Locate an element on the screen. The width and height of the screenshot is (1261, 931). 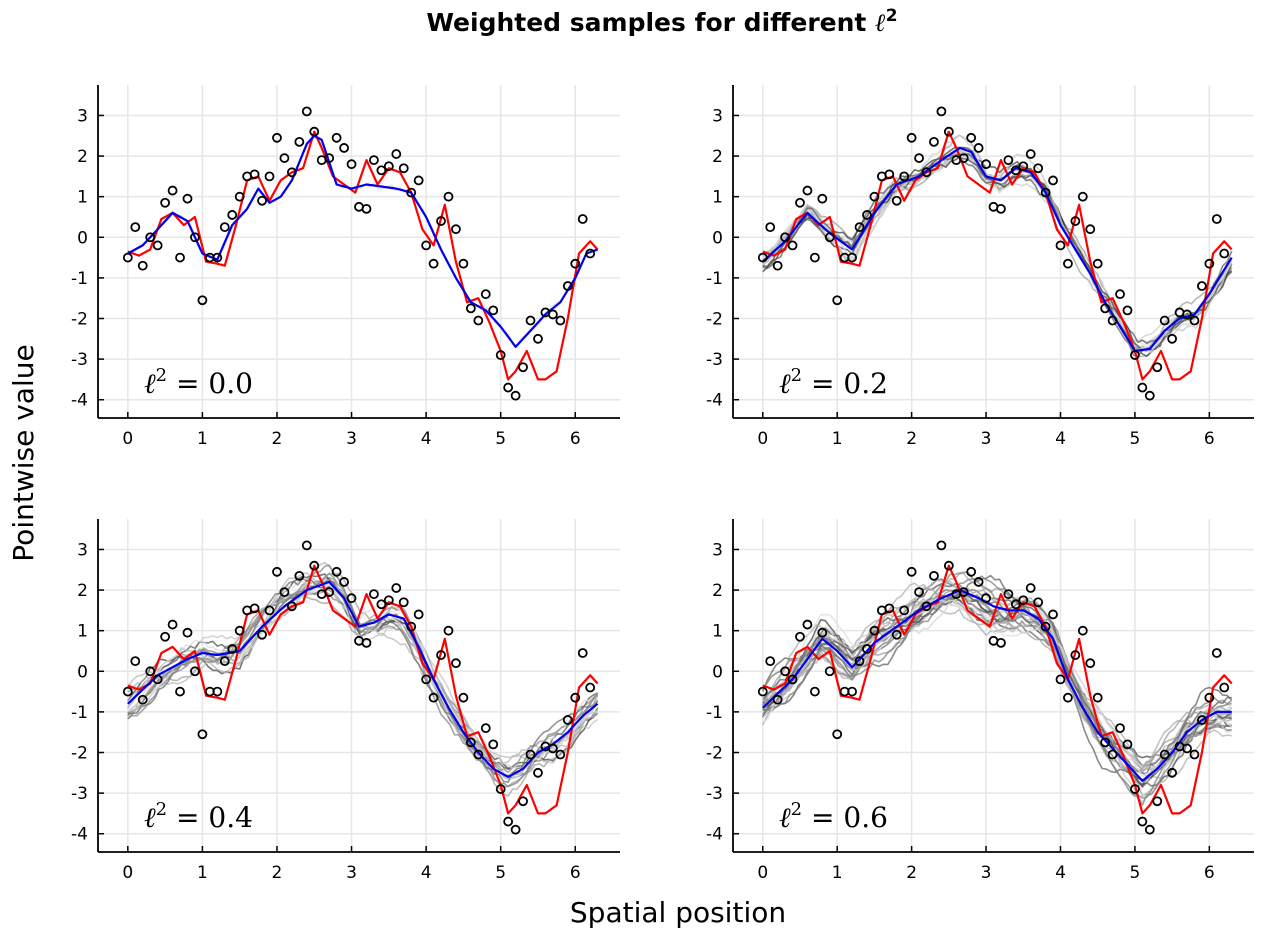
blue-mean-line is located at coordinates (362, 241).